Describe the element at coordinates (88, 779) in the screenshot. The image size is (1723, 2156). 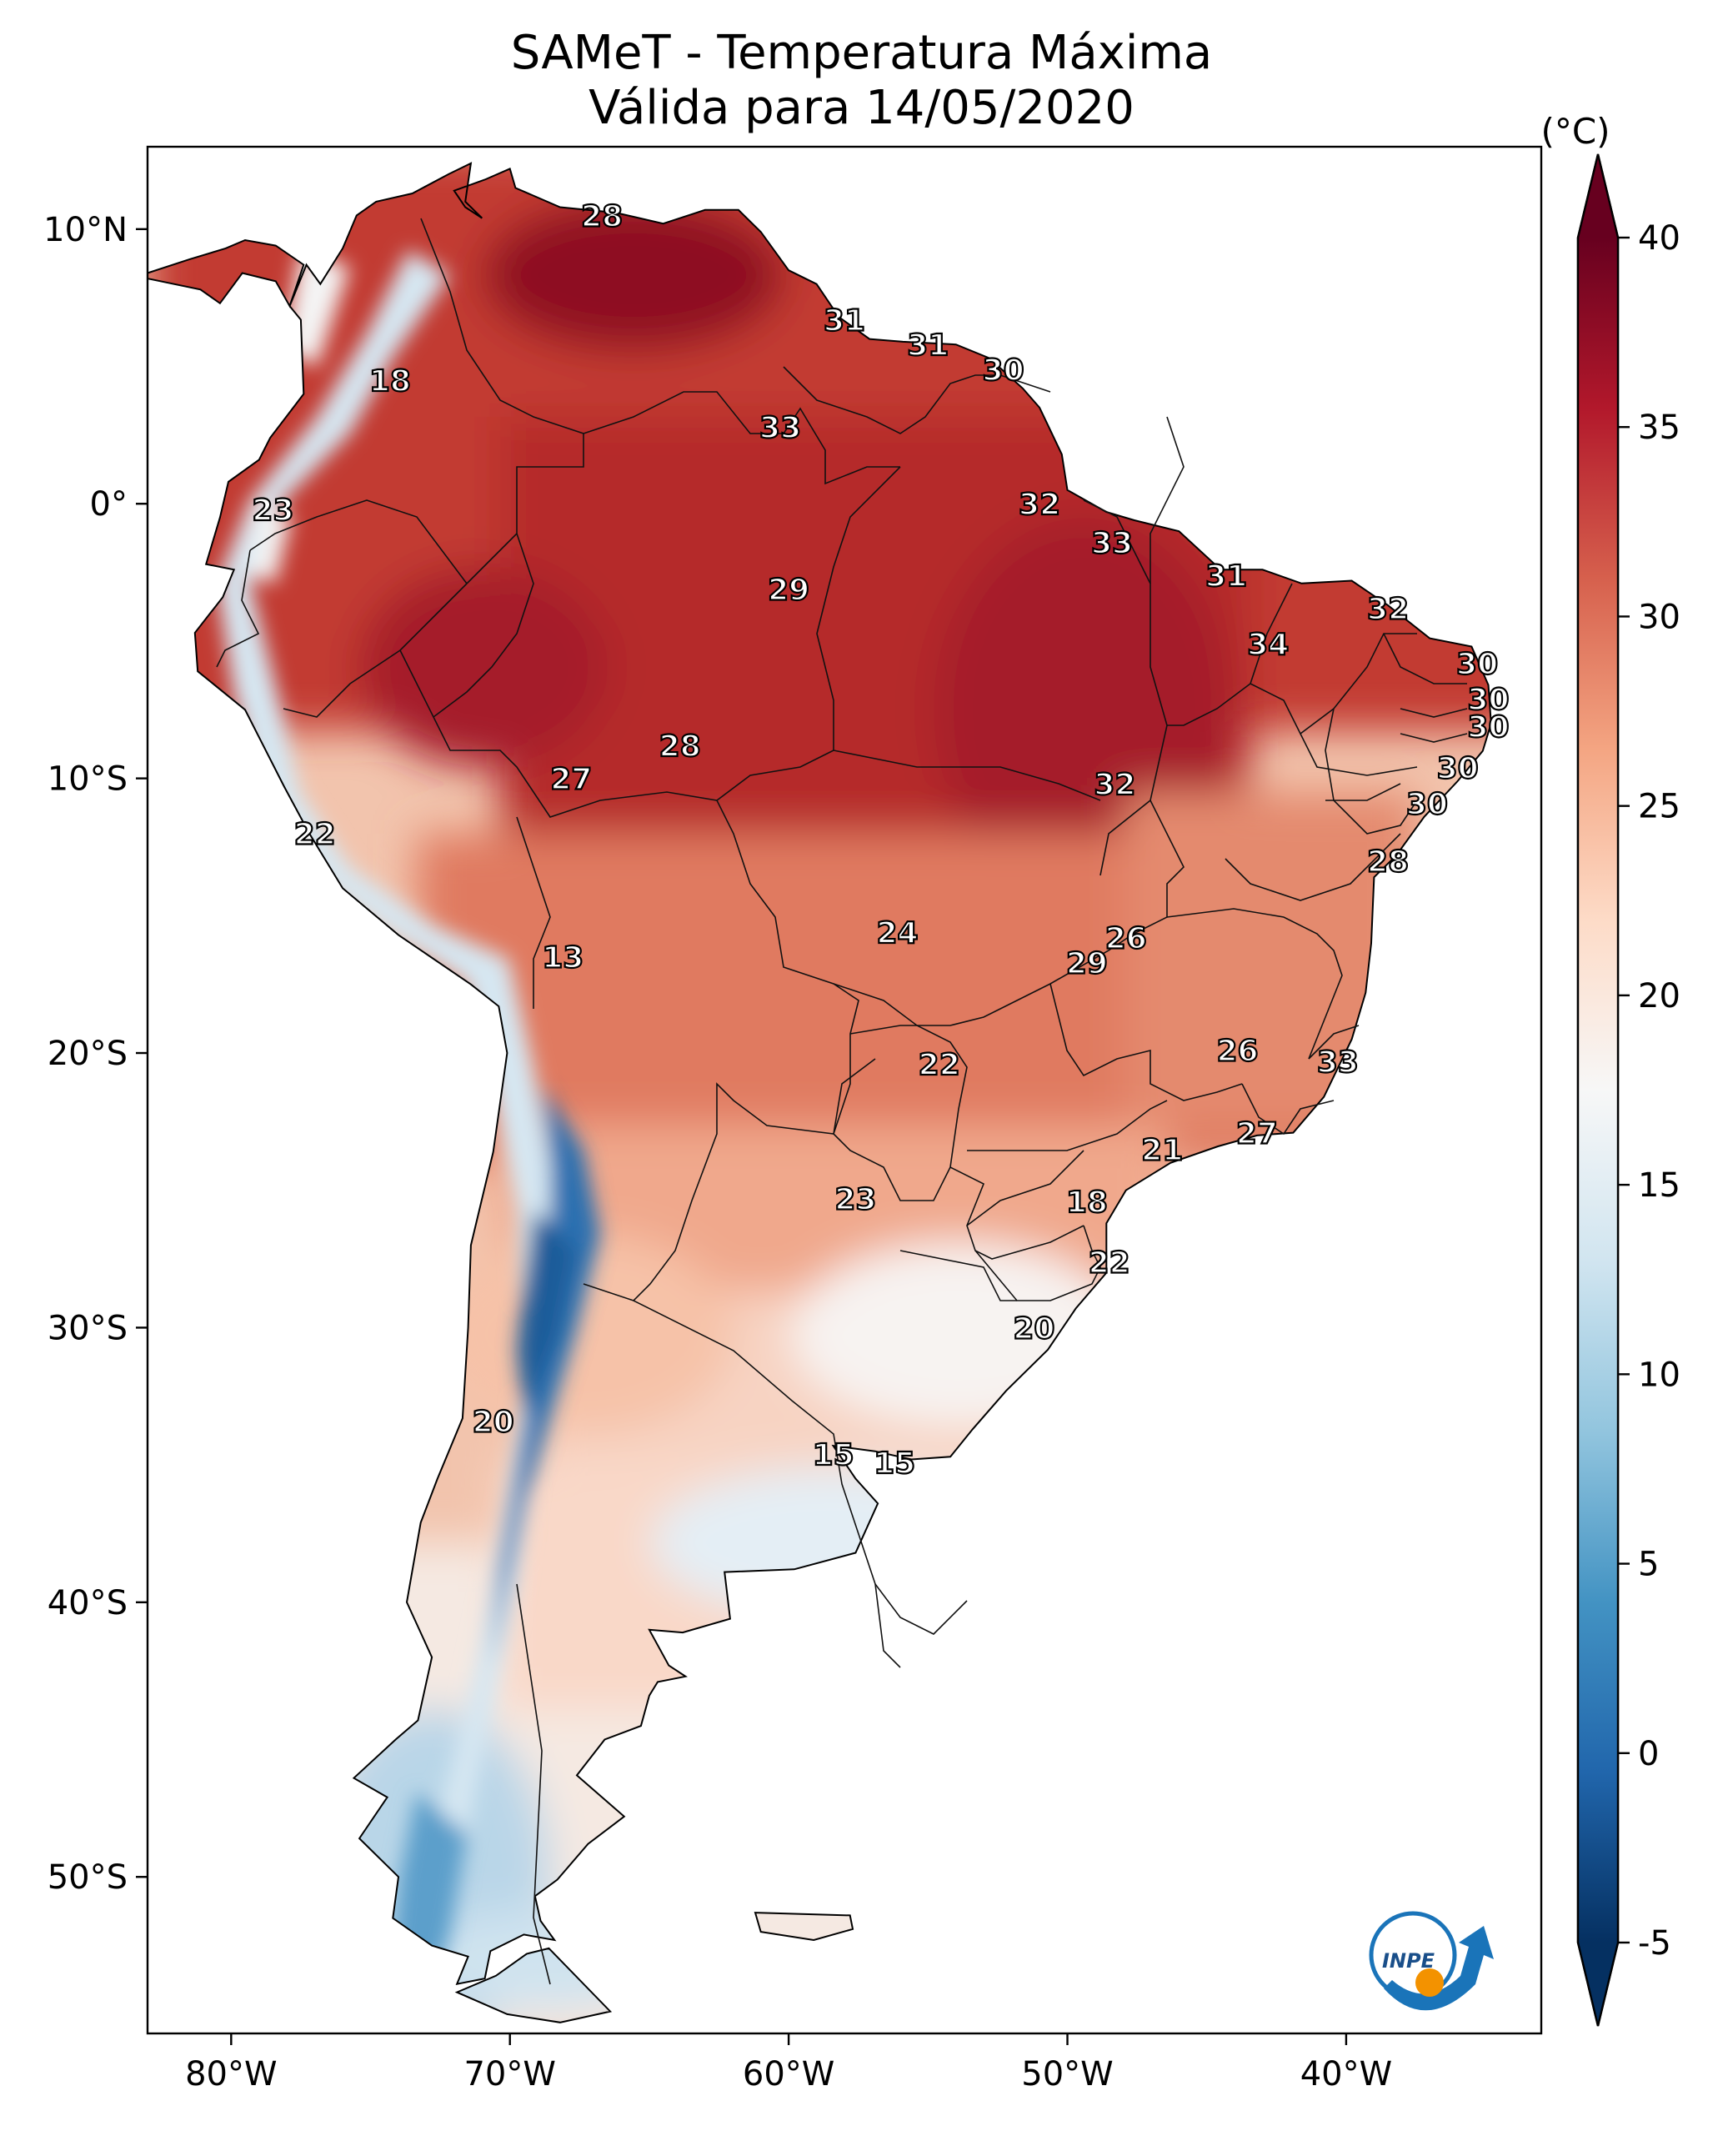
I see `y-tick-label: 10°S` at that location.